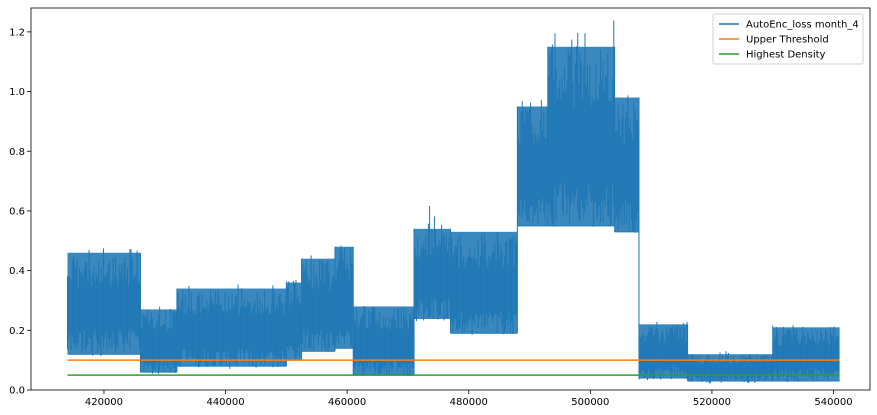 The image size is (877, 415). I want to click on y-tick-label: 0.2, so click(17, 331).